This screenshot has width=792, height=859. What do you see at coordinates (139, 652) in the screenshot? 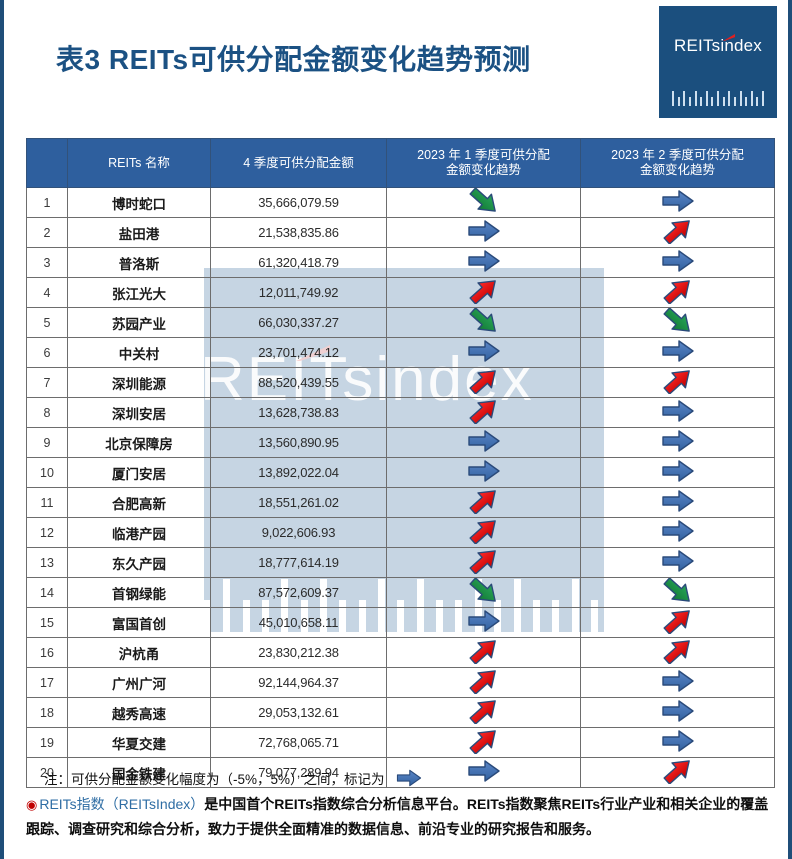
I see `reit-name: 沪杭甬` at bounding box center [139, 652].